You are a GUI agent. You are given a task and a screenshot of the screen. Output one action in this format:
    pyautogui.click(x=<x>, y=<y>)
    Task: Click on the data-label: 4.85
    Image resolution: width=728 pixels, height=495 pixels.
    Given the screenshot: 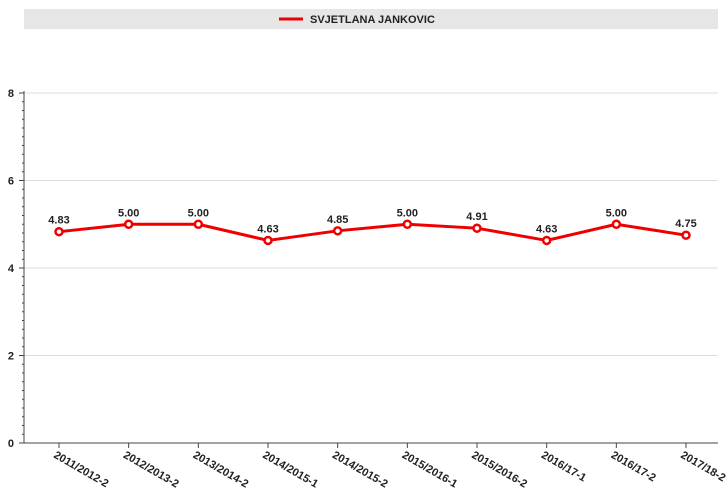 What is the action you would take?
    pyautogui.click(x=337, y=220)
    